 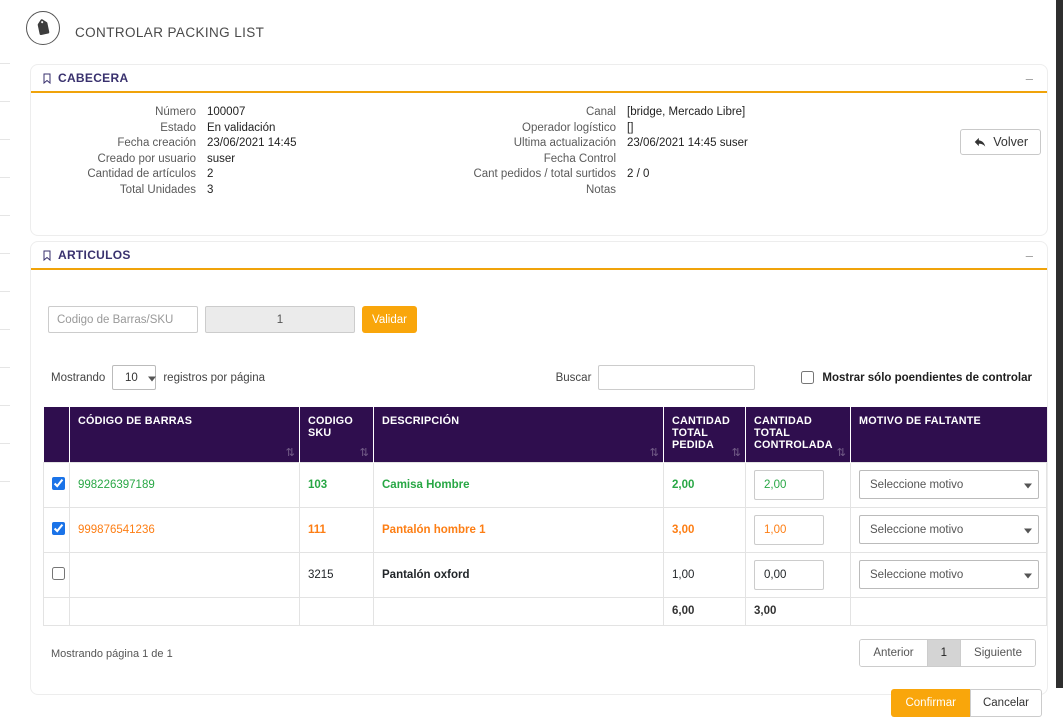 What do you see at coordinates (184, 434) in the screenshot?
I see `header-codigo-barras: CÓDIGO DE BARRAS ⇅` at bounding box center [184, 434].